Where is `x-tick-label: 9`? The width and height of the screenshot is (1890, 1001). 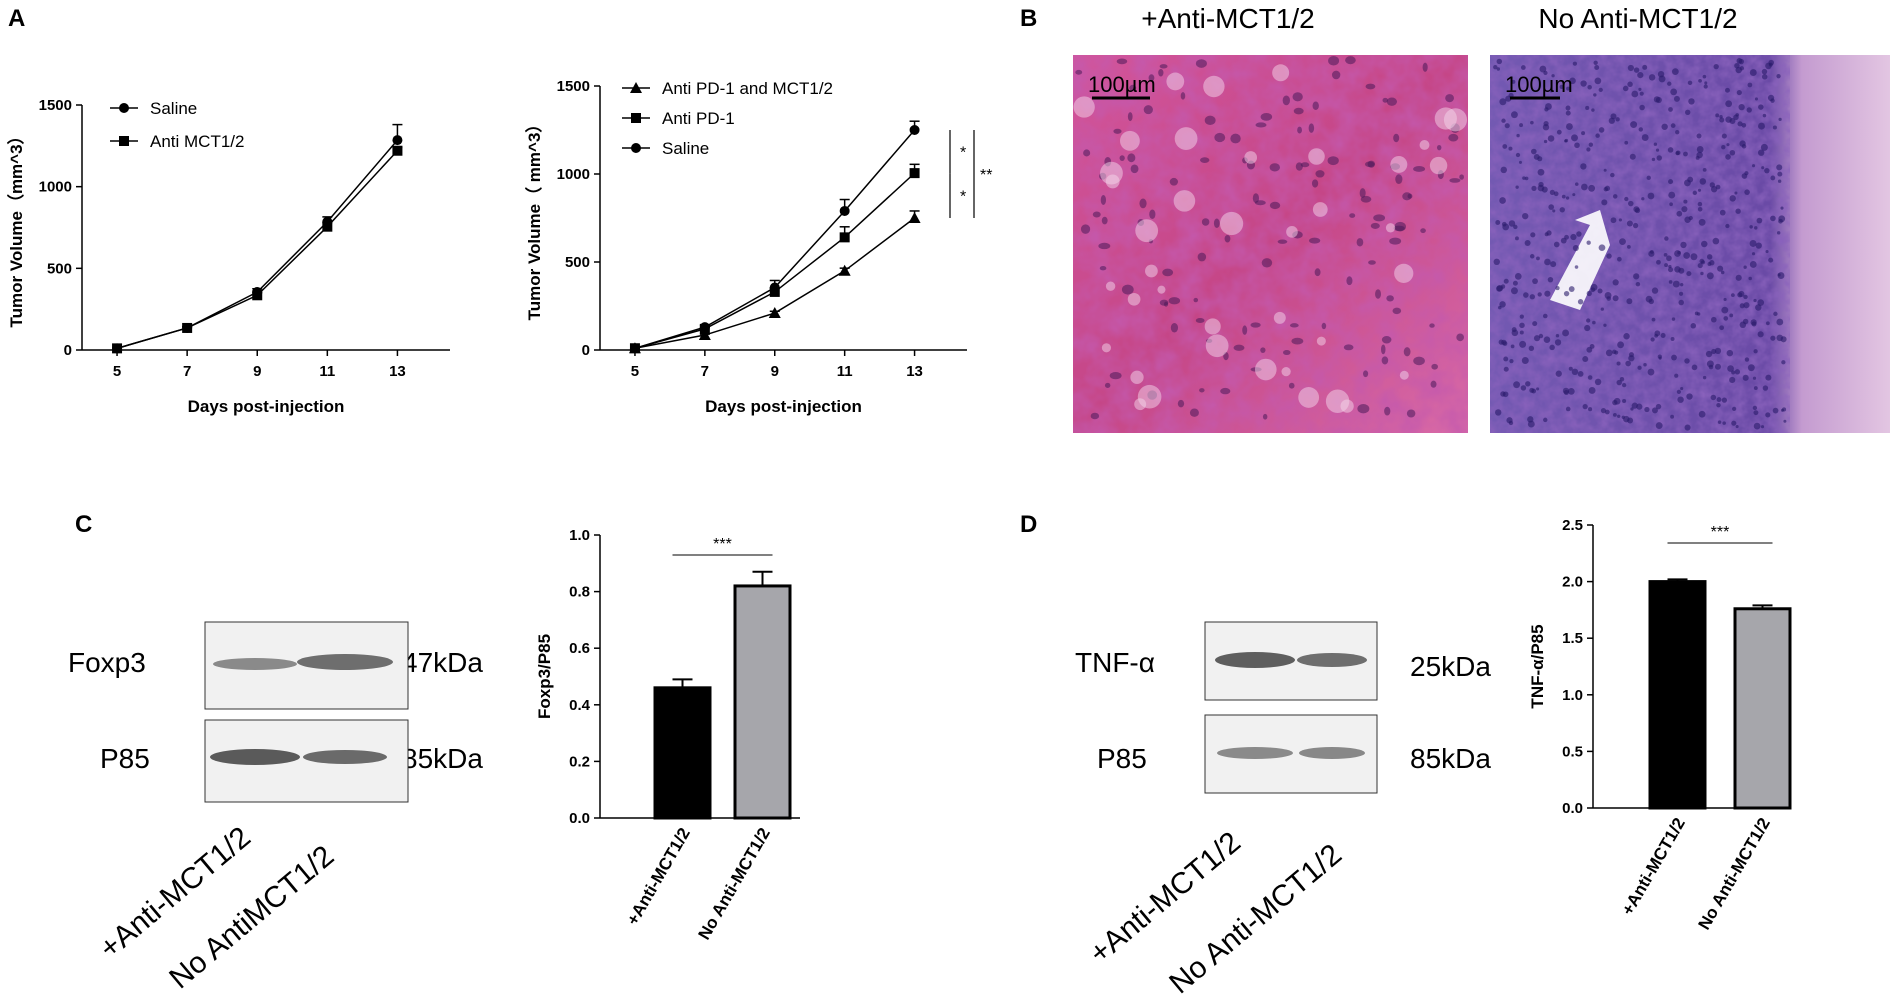
x-tick-label: 9 is located at coordinates (775, 371).